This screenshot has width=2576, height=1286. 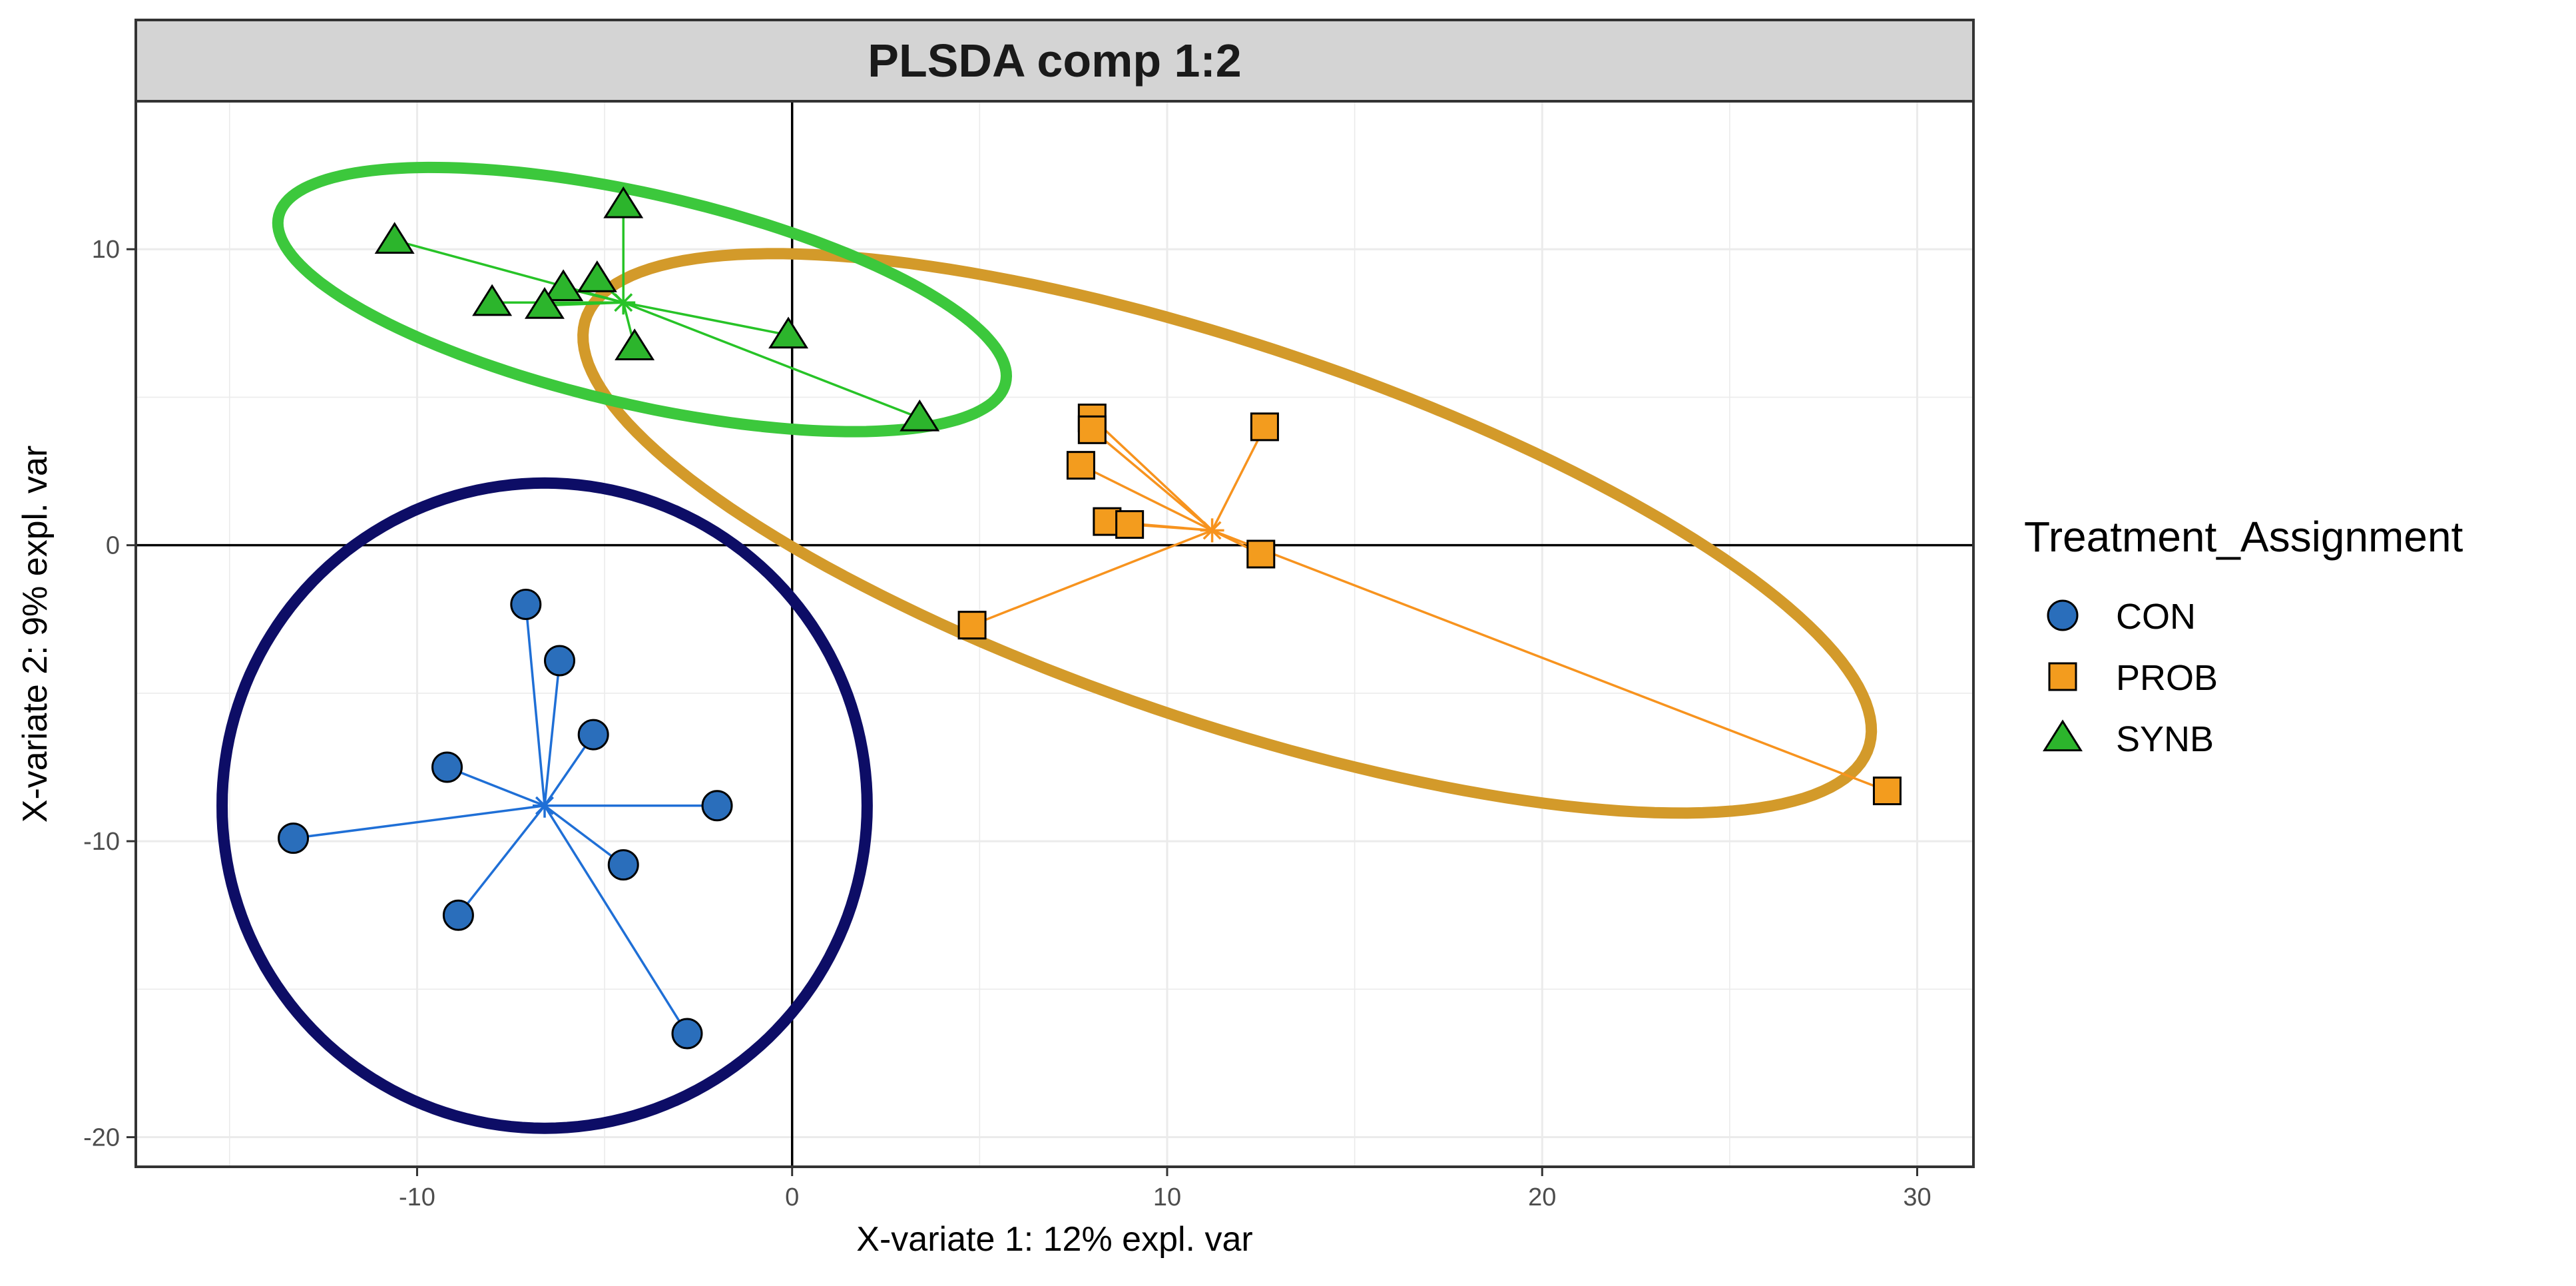 I want to click on y-tick-label: -20, so click(x=102, y=1138).